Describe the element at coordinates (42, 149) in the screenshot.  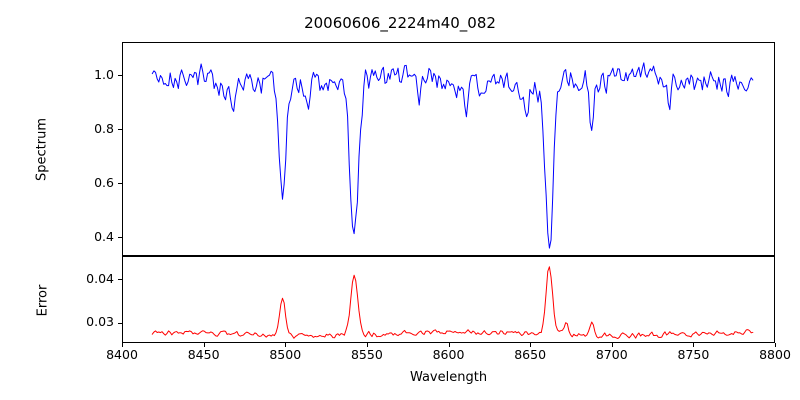
I see `spectrum-y-axis-label: Spectrum` at that location.